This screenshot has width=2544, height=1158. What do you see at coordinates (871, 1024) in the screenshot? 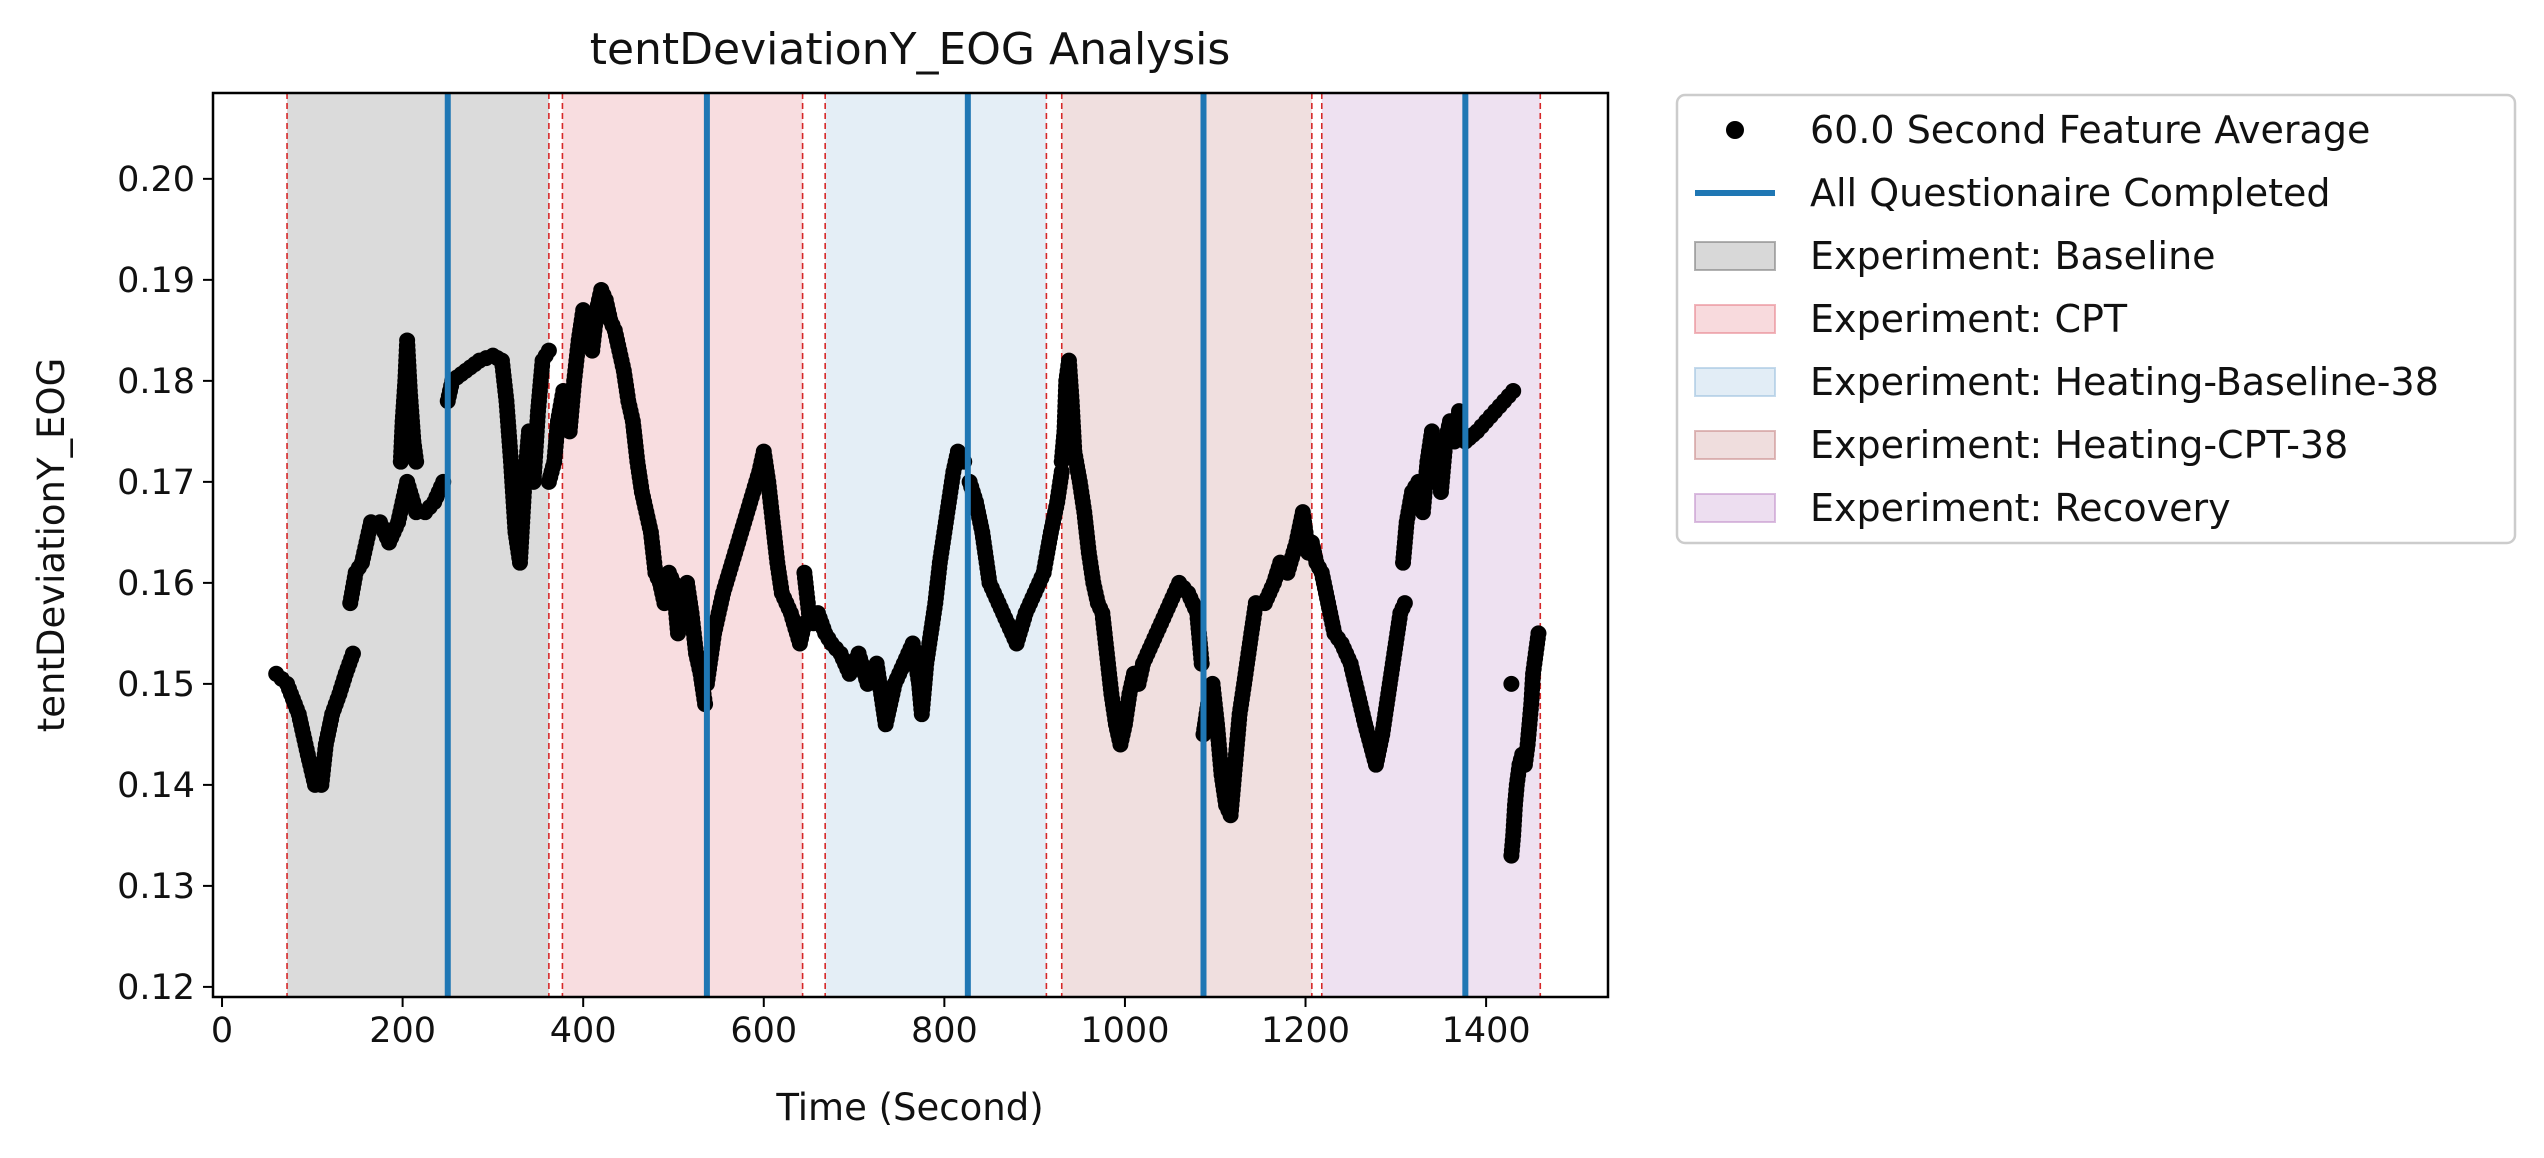
I see `x-axis-ticks: 0 200 400 600 800 1000 1200 1400` at bounding box center [871, 1024].